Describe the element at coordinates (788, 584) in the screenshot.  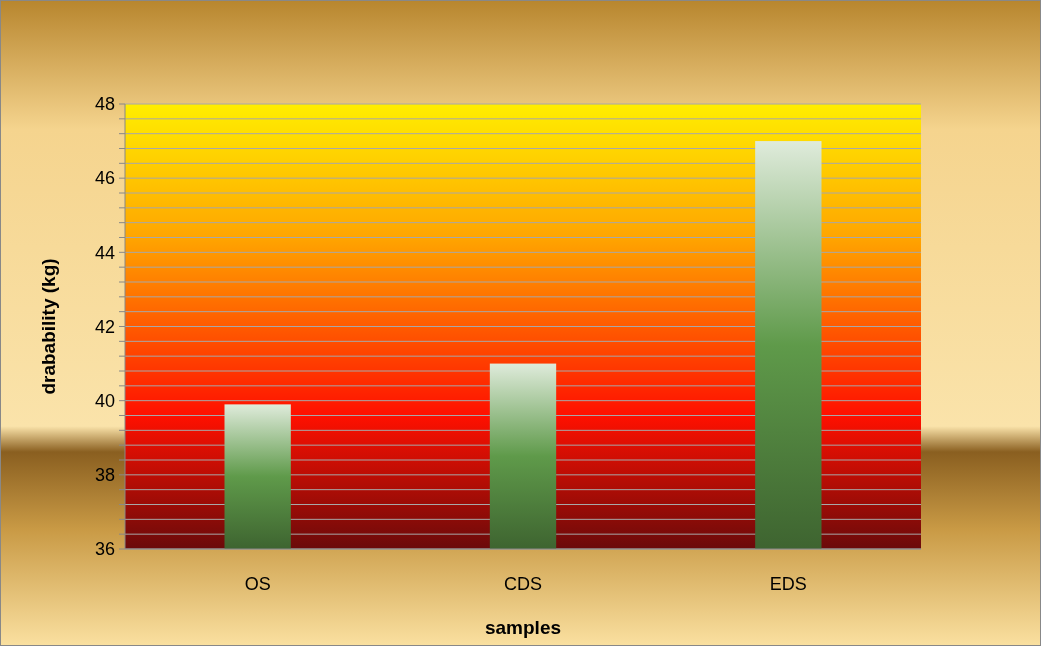
I see `x-tick-label: EDS` at that location.